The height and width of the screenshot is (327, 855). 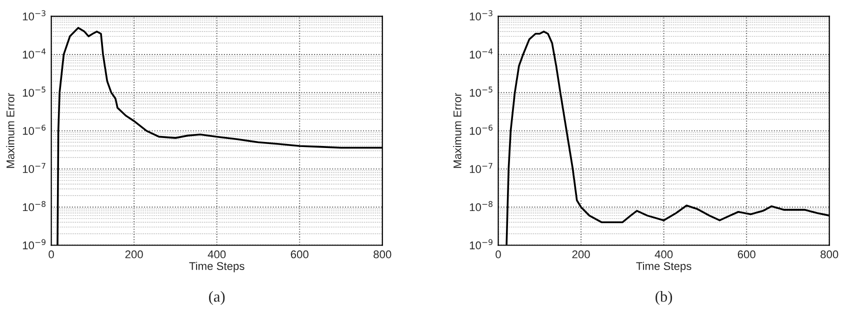 What do you see at coordinates (664, 298) in the screenshot?
I see `text: (b)` at bounding box center [664, 298].